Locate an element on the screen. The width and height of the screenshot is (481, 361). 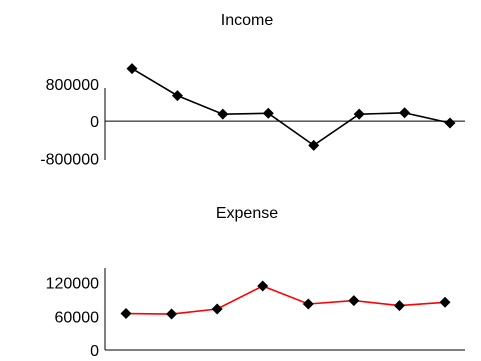
income-y-tick-label: 800000 is located at coordinates (72, 85).